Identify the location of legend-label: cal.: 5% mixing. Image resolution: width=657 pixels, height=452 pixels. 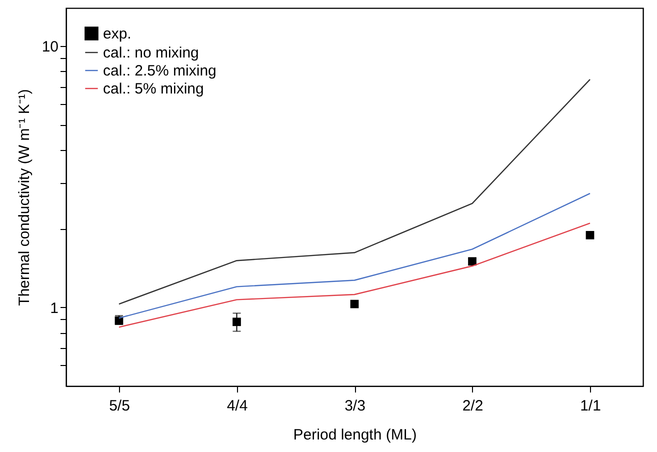
(153, 89).